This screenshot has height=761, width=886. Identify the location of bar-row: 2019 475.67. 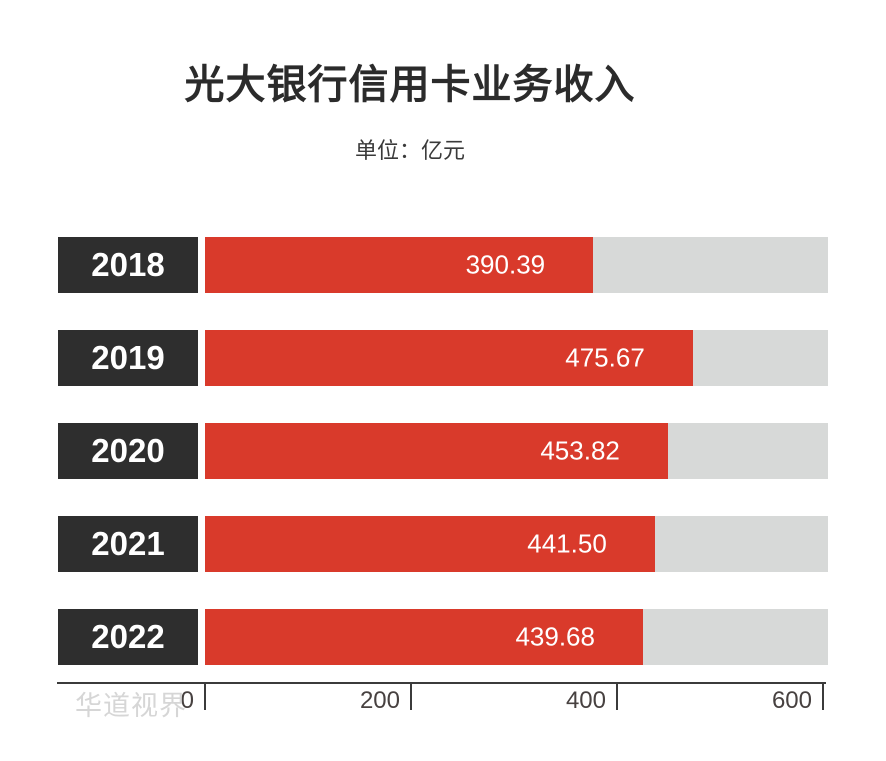
(443, 358).